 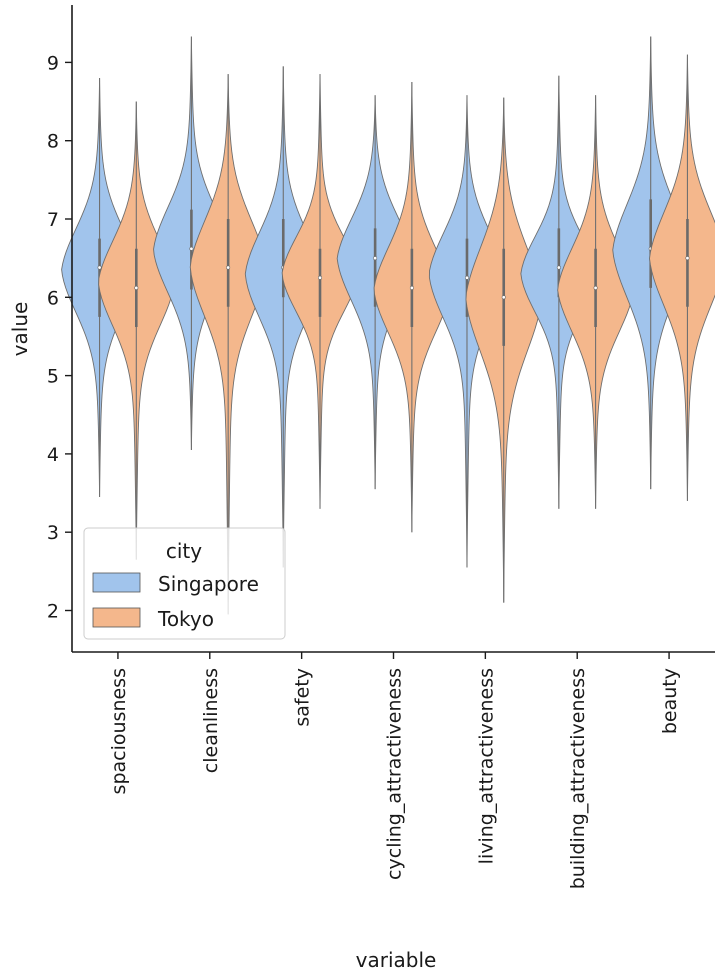 I want to click on legend-label-tokyo: Tokyo, so click(x=185, y=619).